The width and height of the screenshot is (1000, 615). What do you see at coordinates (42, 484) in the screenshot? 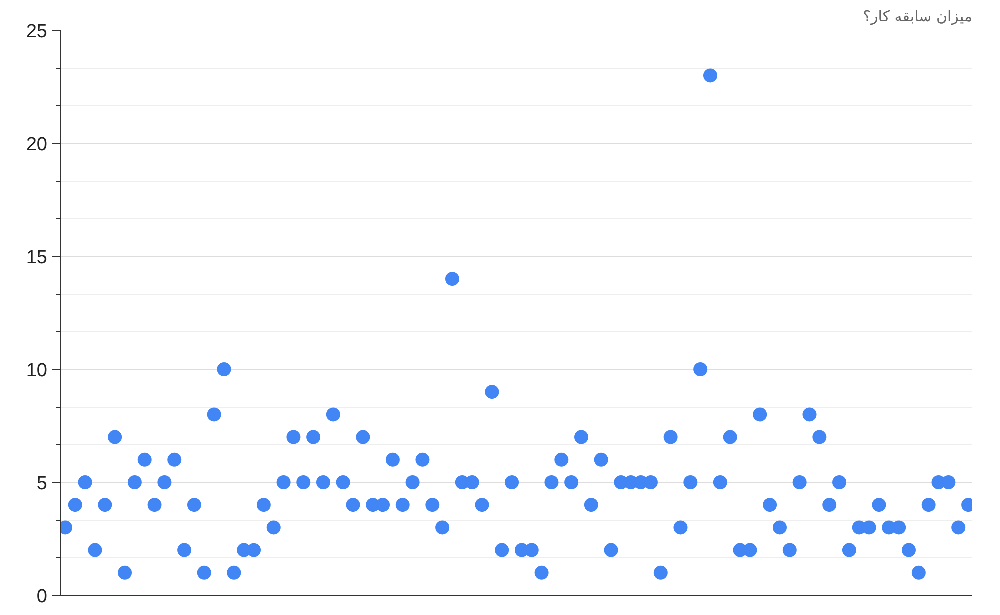
I see `y-tick-label: 5` at bounding box center [42, 484].